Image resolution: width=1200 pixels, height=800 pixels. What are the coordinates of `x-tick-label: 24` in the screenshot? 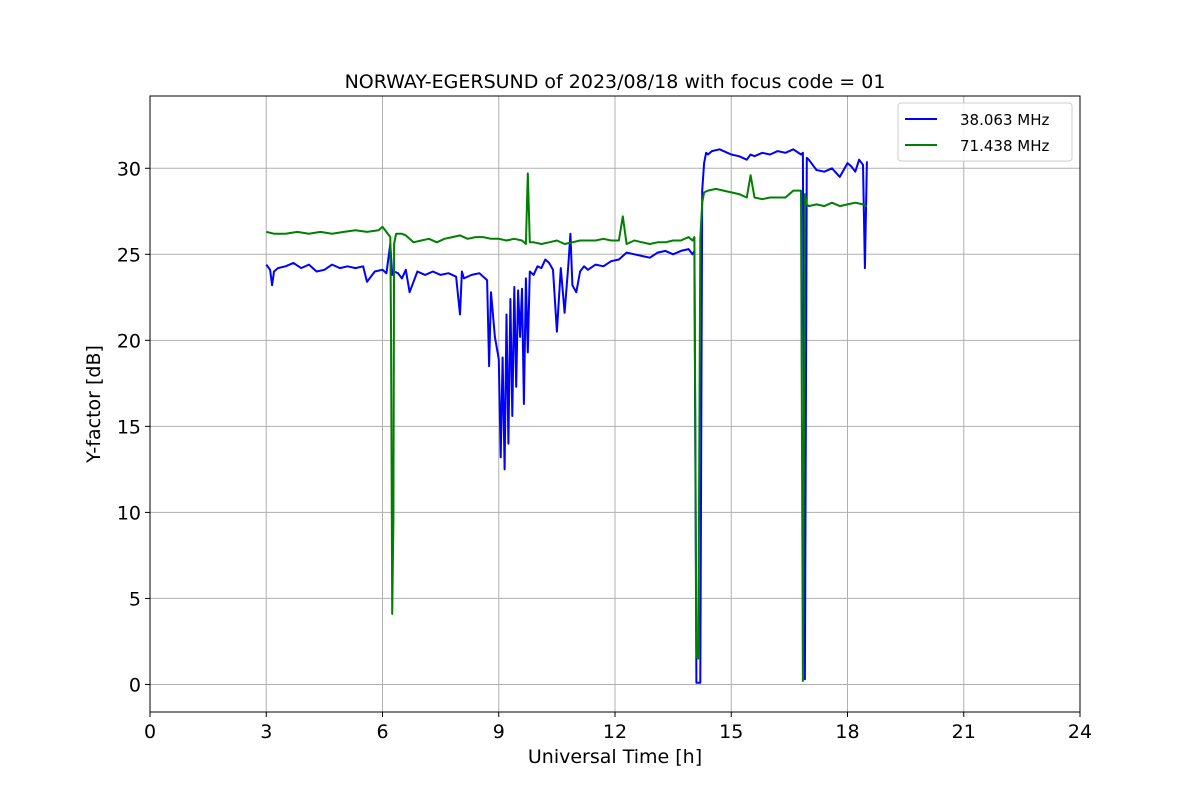 It's located at (1080, 732).